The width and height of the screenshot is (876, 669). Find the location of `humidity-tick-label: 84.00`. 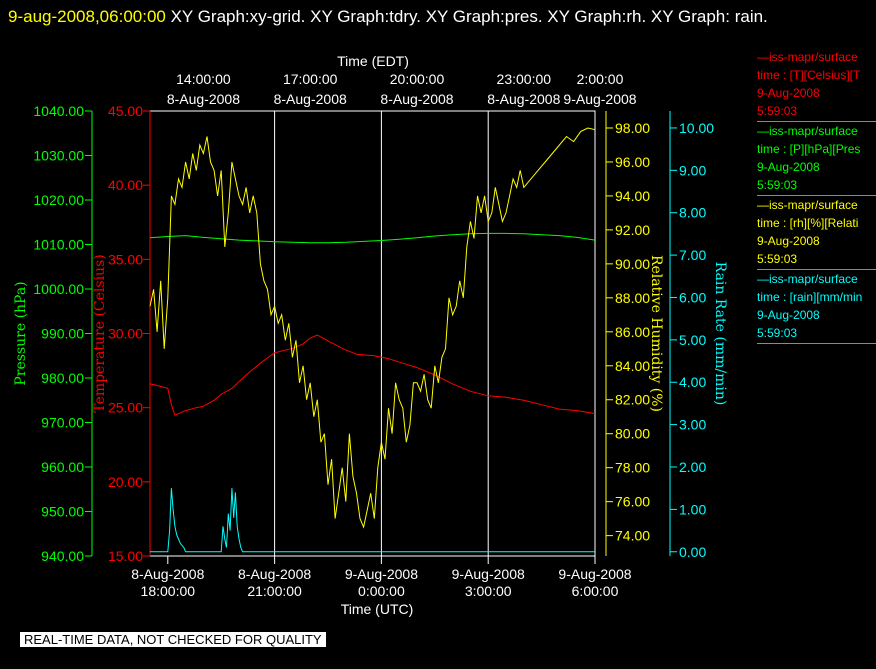

humidity-tick-label: 84.00 is located at coordinates (632, 366).